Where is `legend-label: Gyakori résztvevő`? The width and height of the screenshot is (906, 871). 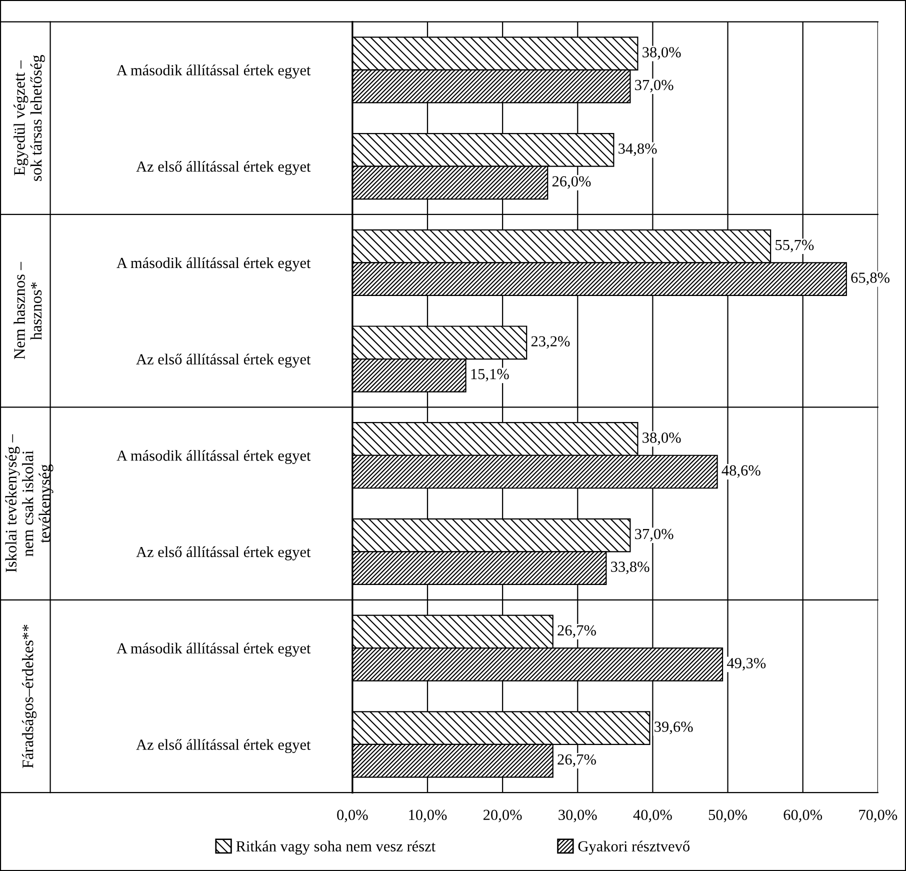
legend-label: Gyakori résztvevő is located at coordinates (634, 847).